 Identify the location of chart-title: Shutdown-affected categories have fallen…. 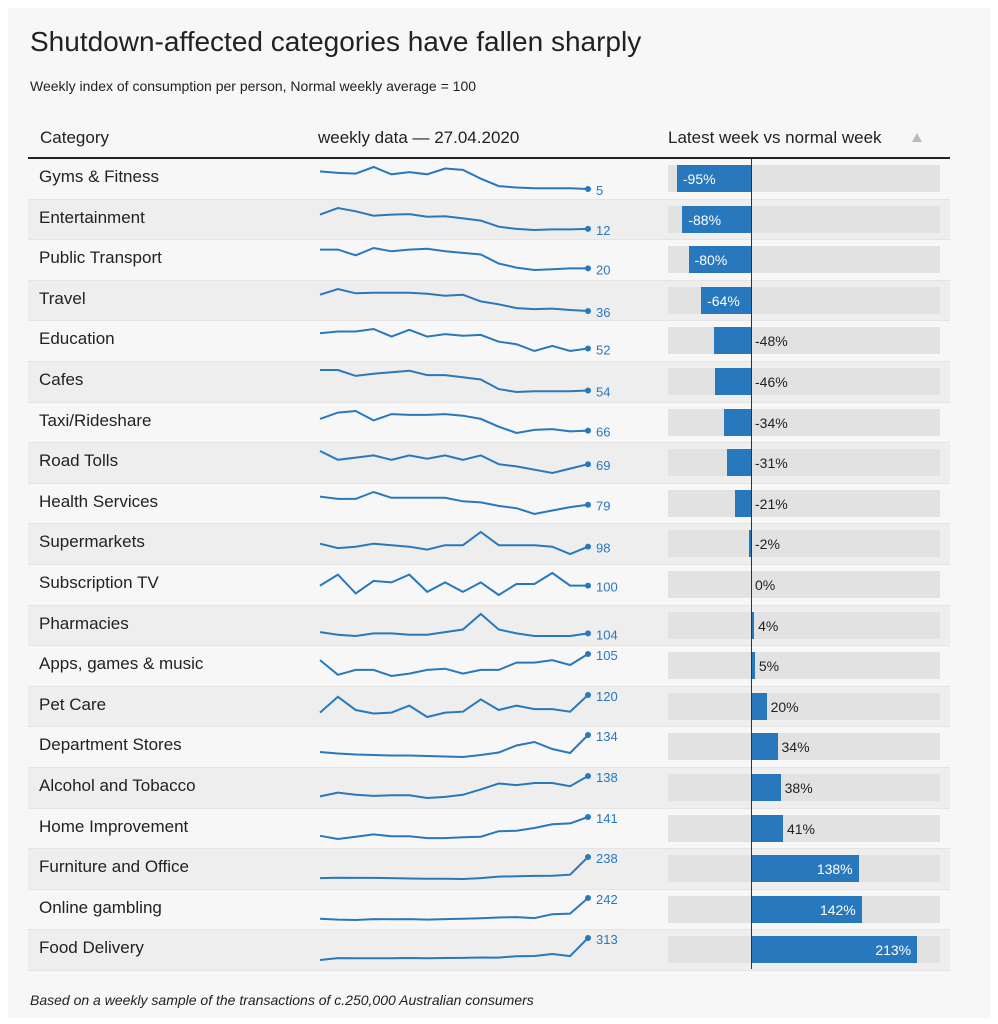
(336, 41).